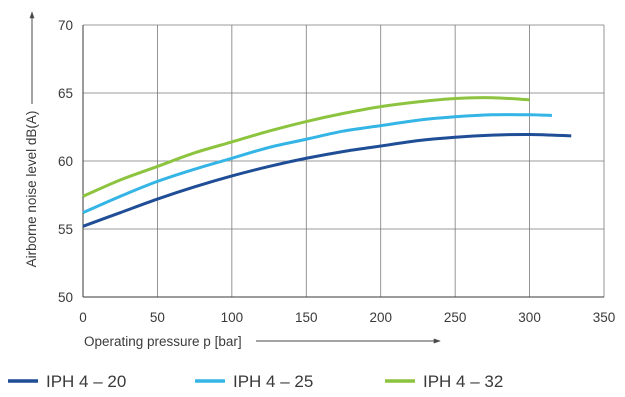 Image resolution: width=625 pixels, height=397 pixels. What do you see at coordinates (157, 317) in the screenshot?
I see `x-tick-label: 50` at bounding box center [157, 317].